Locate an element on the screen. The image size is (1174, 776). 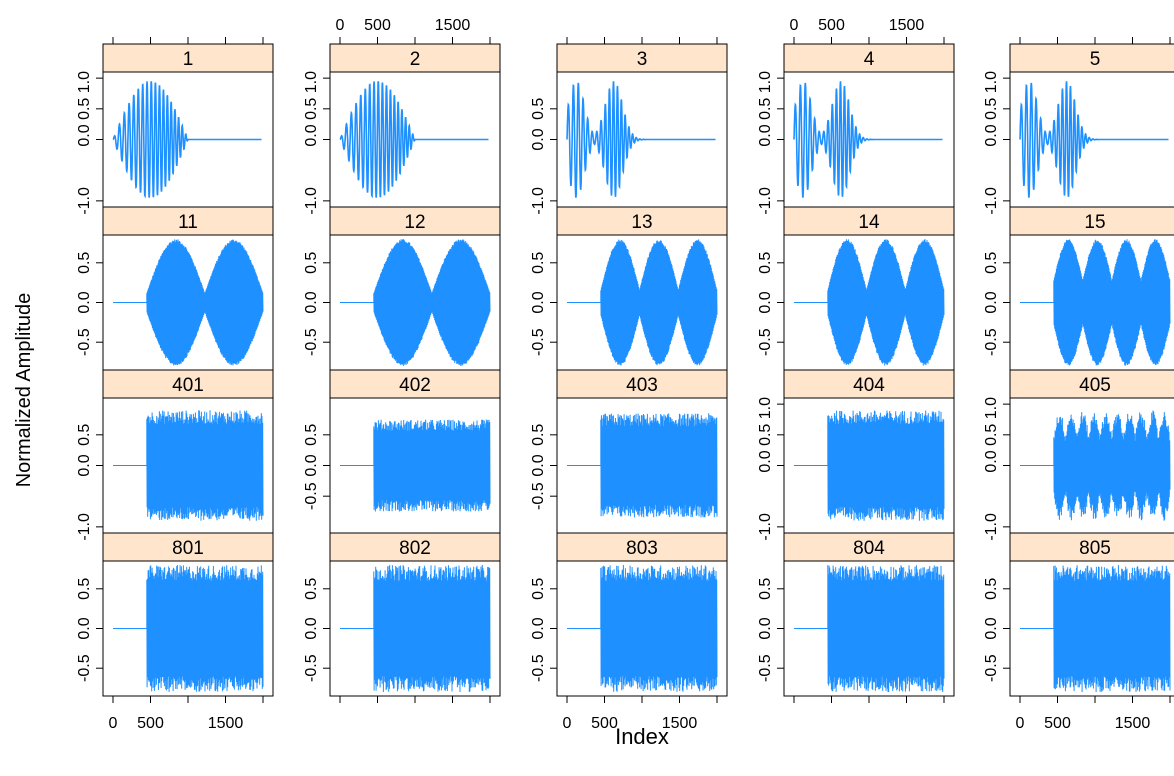
panel-801: 801 -0.5 0.0 0.5 0 500 1500 is located at coordinates (175, 632).